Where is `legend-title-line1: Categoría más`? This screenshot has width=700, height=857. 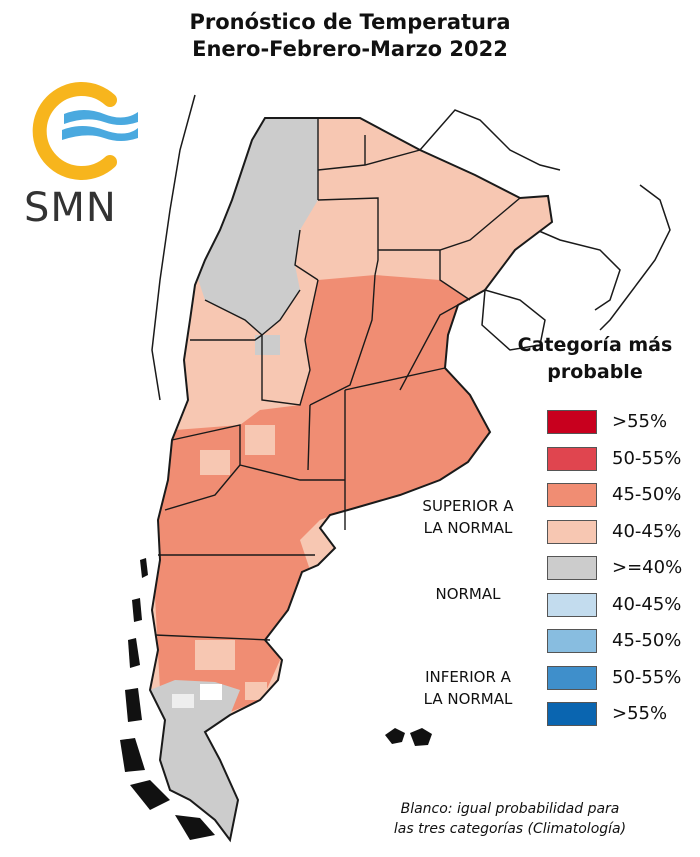 legend-title-line1: Categoría más is located at coordinates (595, 345).